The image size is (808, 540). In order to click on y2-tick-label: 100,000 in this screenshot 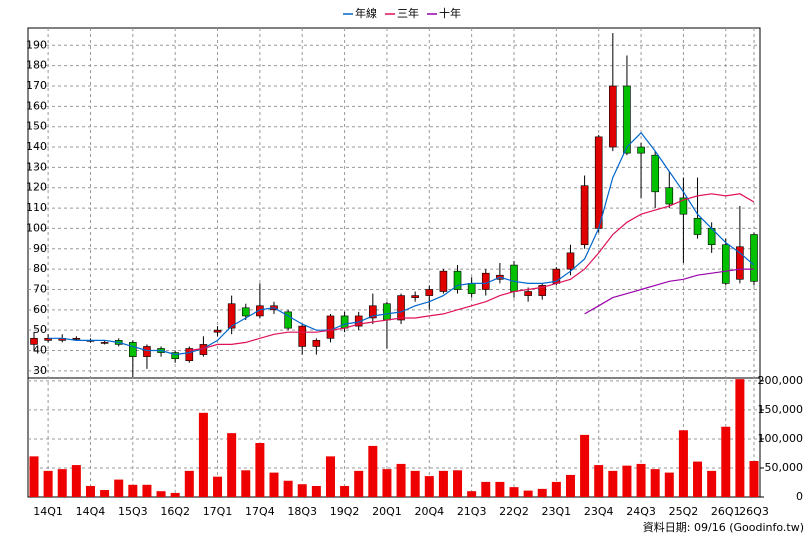, I will do `click(781, 438)`.